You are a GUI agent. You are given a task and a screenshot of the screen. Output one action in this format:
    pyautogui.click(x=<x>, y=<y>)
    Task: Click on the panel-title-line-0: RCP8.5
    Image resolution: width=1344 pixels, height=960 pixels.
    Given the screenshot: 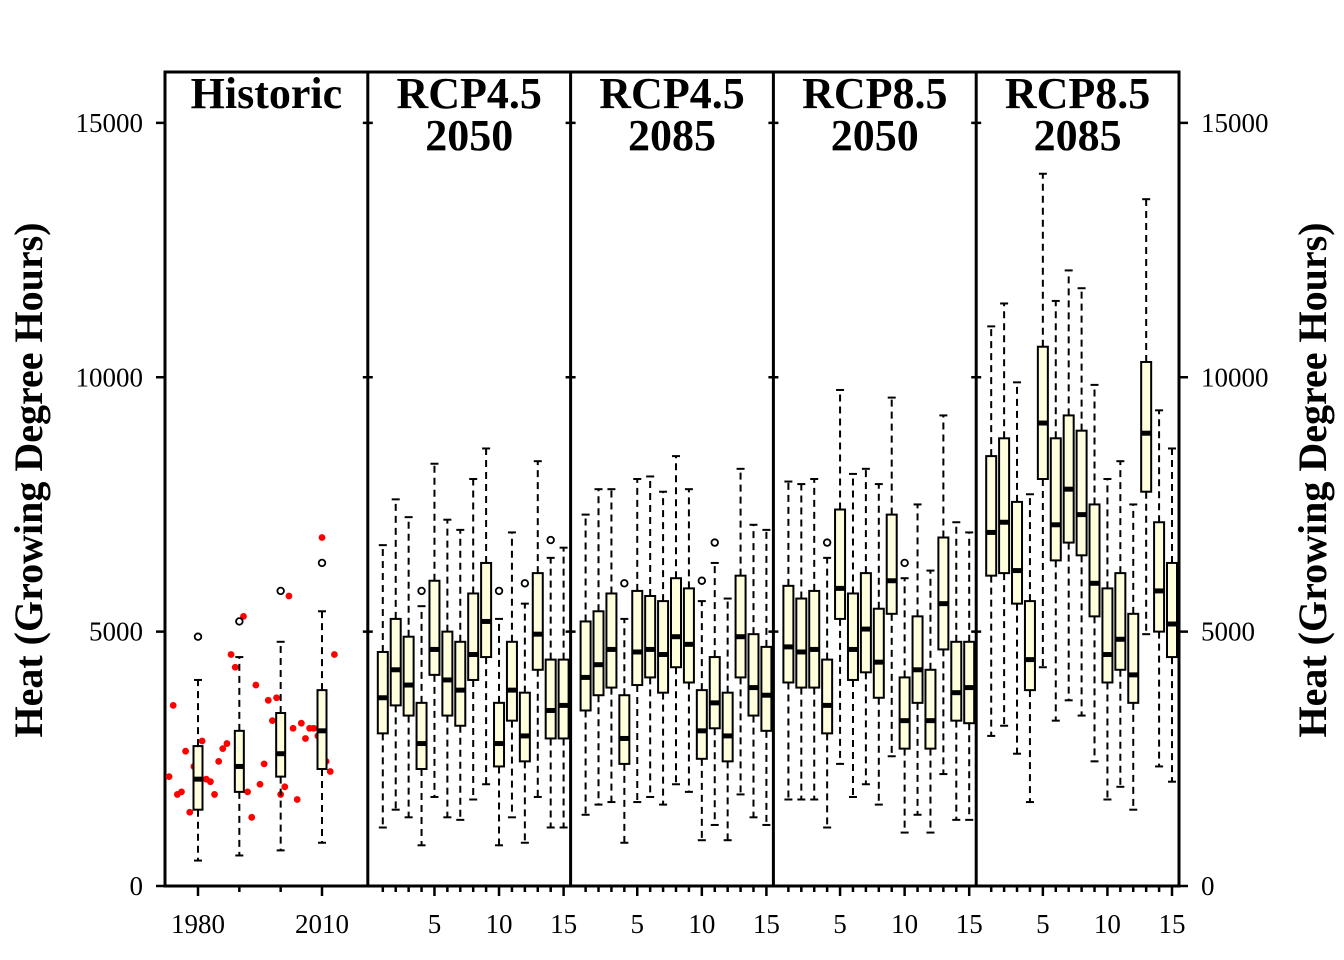 What is the action you would take?
    pyautogui.click(x=1077, y=93)
    